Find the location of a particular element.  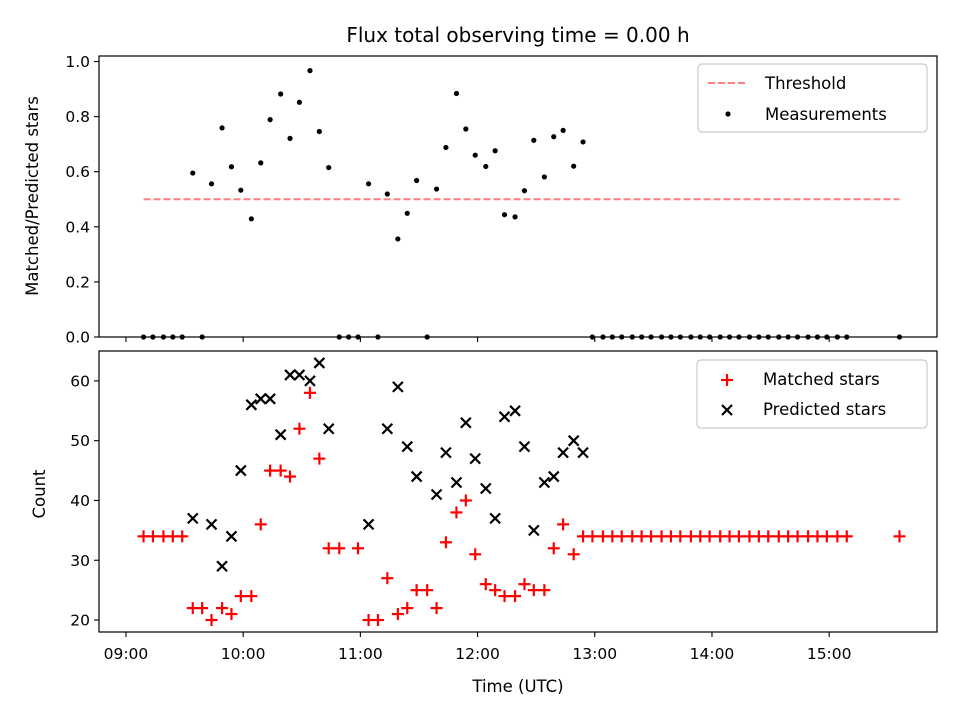

top-chart-title: Flux total observing time = 0.00 h is located at coordinates (517, 35).